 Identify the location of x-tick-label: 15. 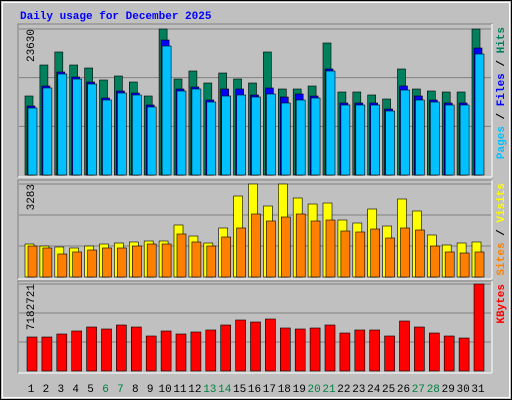
(239, 390).